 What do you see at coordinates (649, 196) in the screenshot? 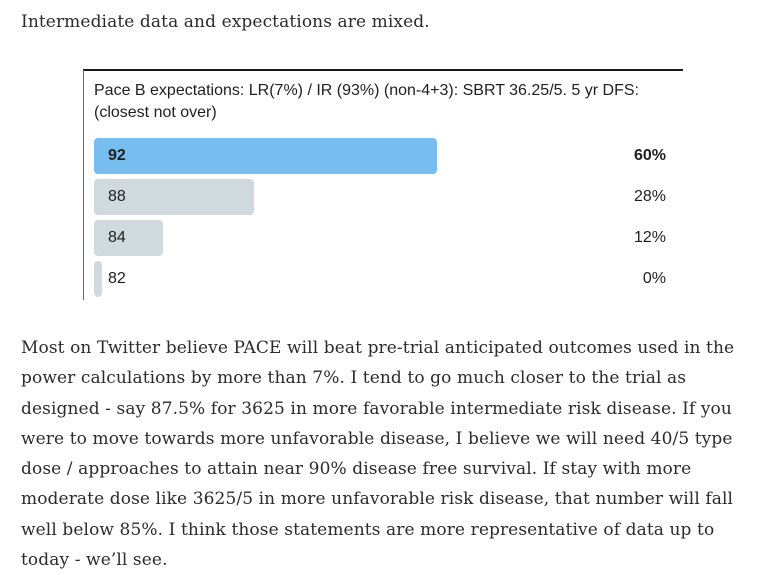
I see `poll-option-percent: 28%` at bounding box center [649, 196].